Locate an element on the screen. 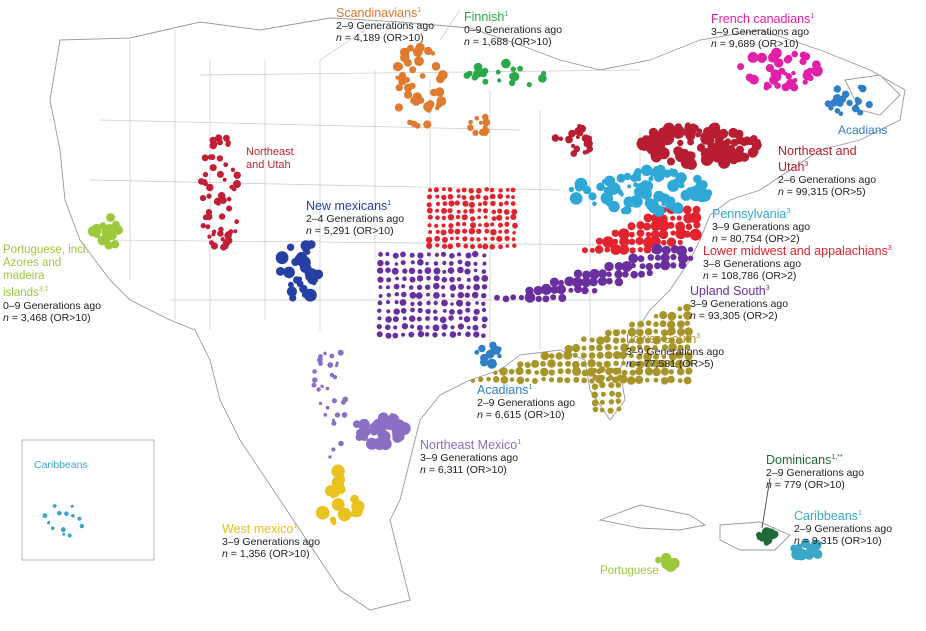 The height and width of the screenshot is (631, 926). port-dot is located at coordinates (110, 245).